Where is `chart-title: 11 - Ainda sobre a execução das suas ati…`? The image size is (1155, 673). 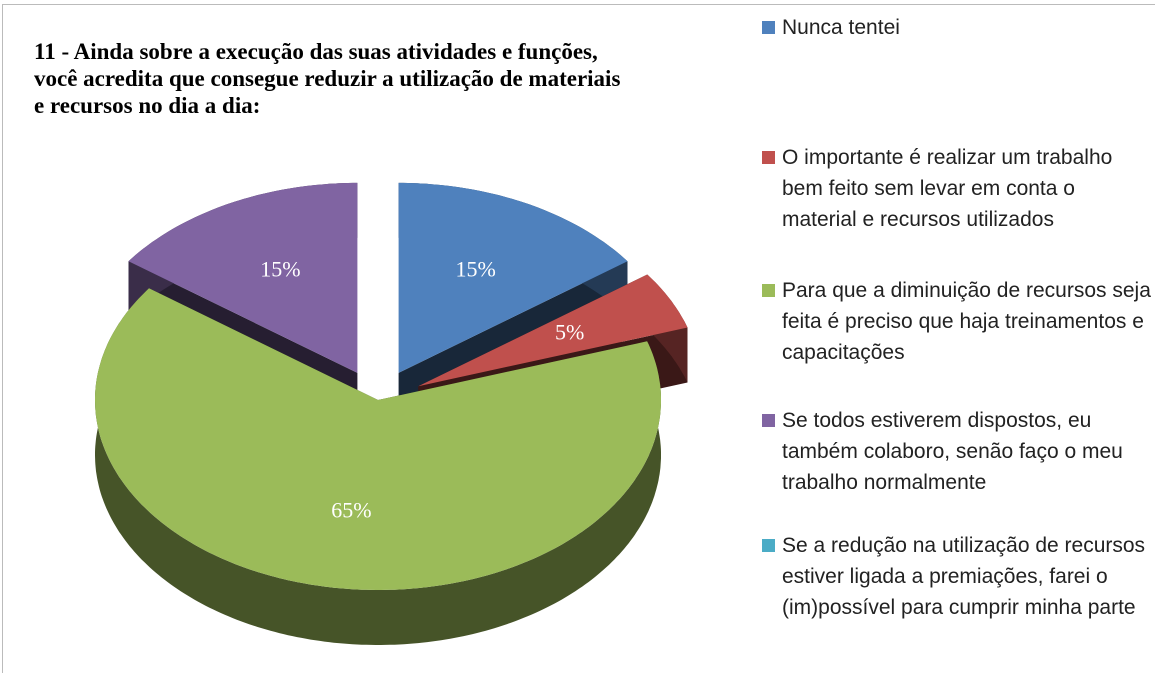
chart-title: 11 - Ainda sobre a execução das suas ati… is located at coordinates (327, 78).